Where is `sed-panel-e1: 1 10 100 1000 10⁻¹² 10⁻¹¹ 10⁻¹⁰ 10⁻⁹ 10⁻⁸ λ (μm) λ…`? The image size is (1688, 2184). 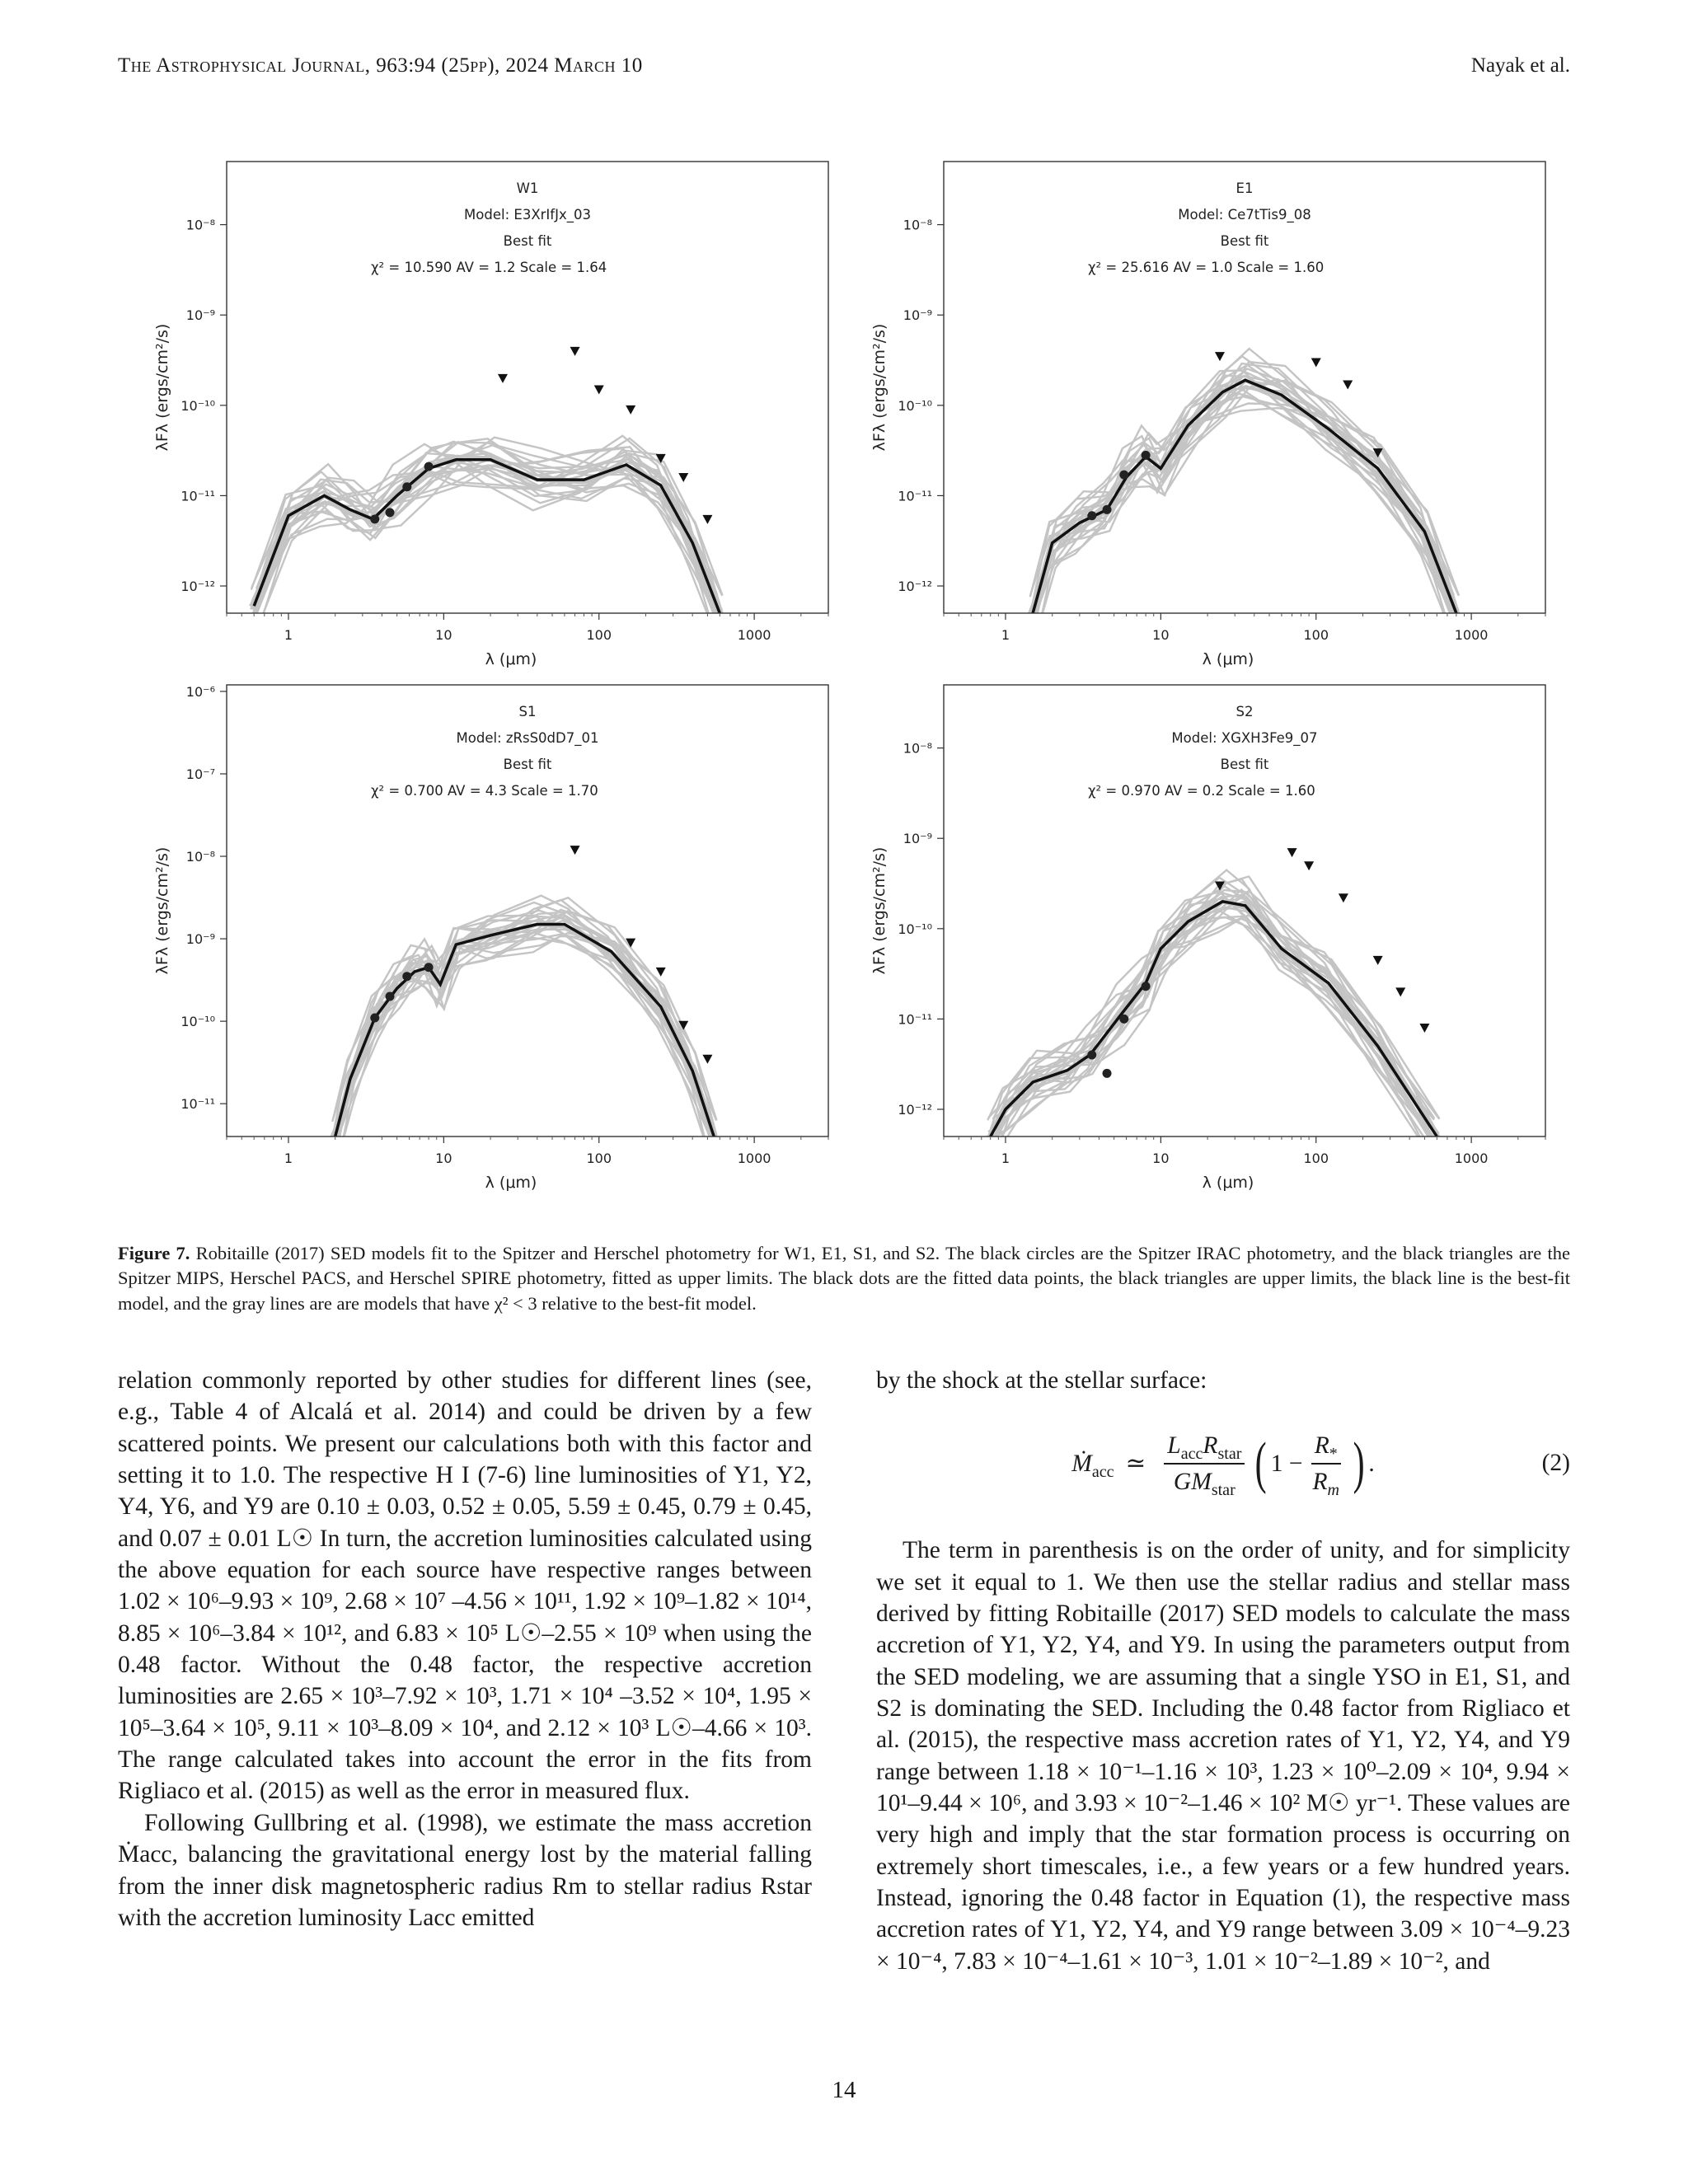 sed-panel-e1: 1 10 100 1000 10⁻¹² 10⁻¹¹ 10⁻¹⁰ 10⁻⁹ 10⁻⁸ λ (μm) λ… is located at coordinates (1216, 418).